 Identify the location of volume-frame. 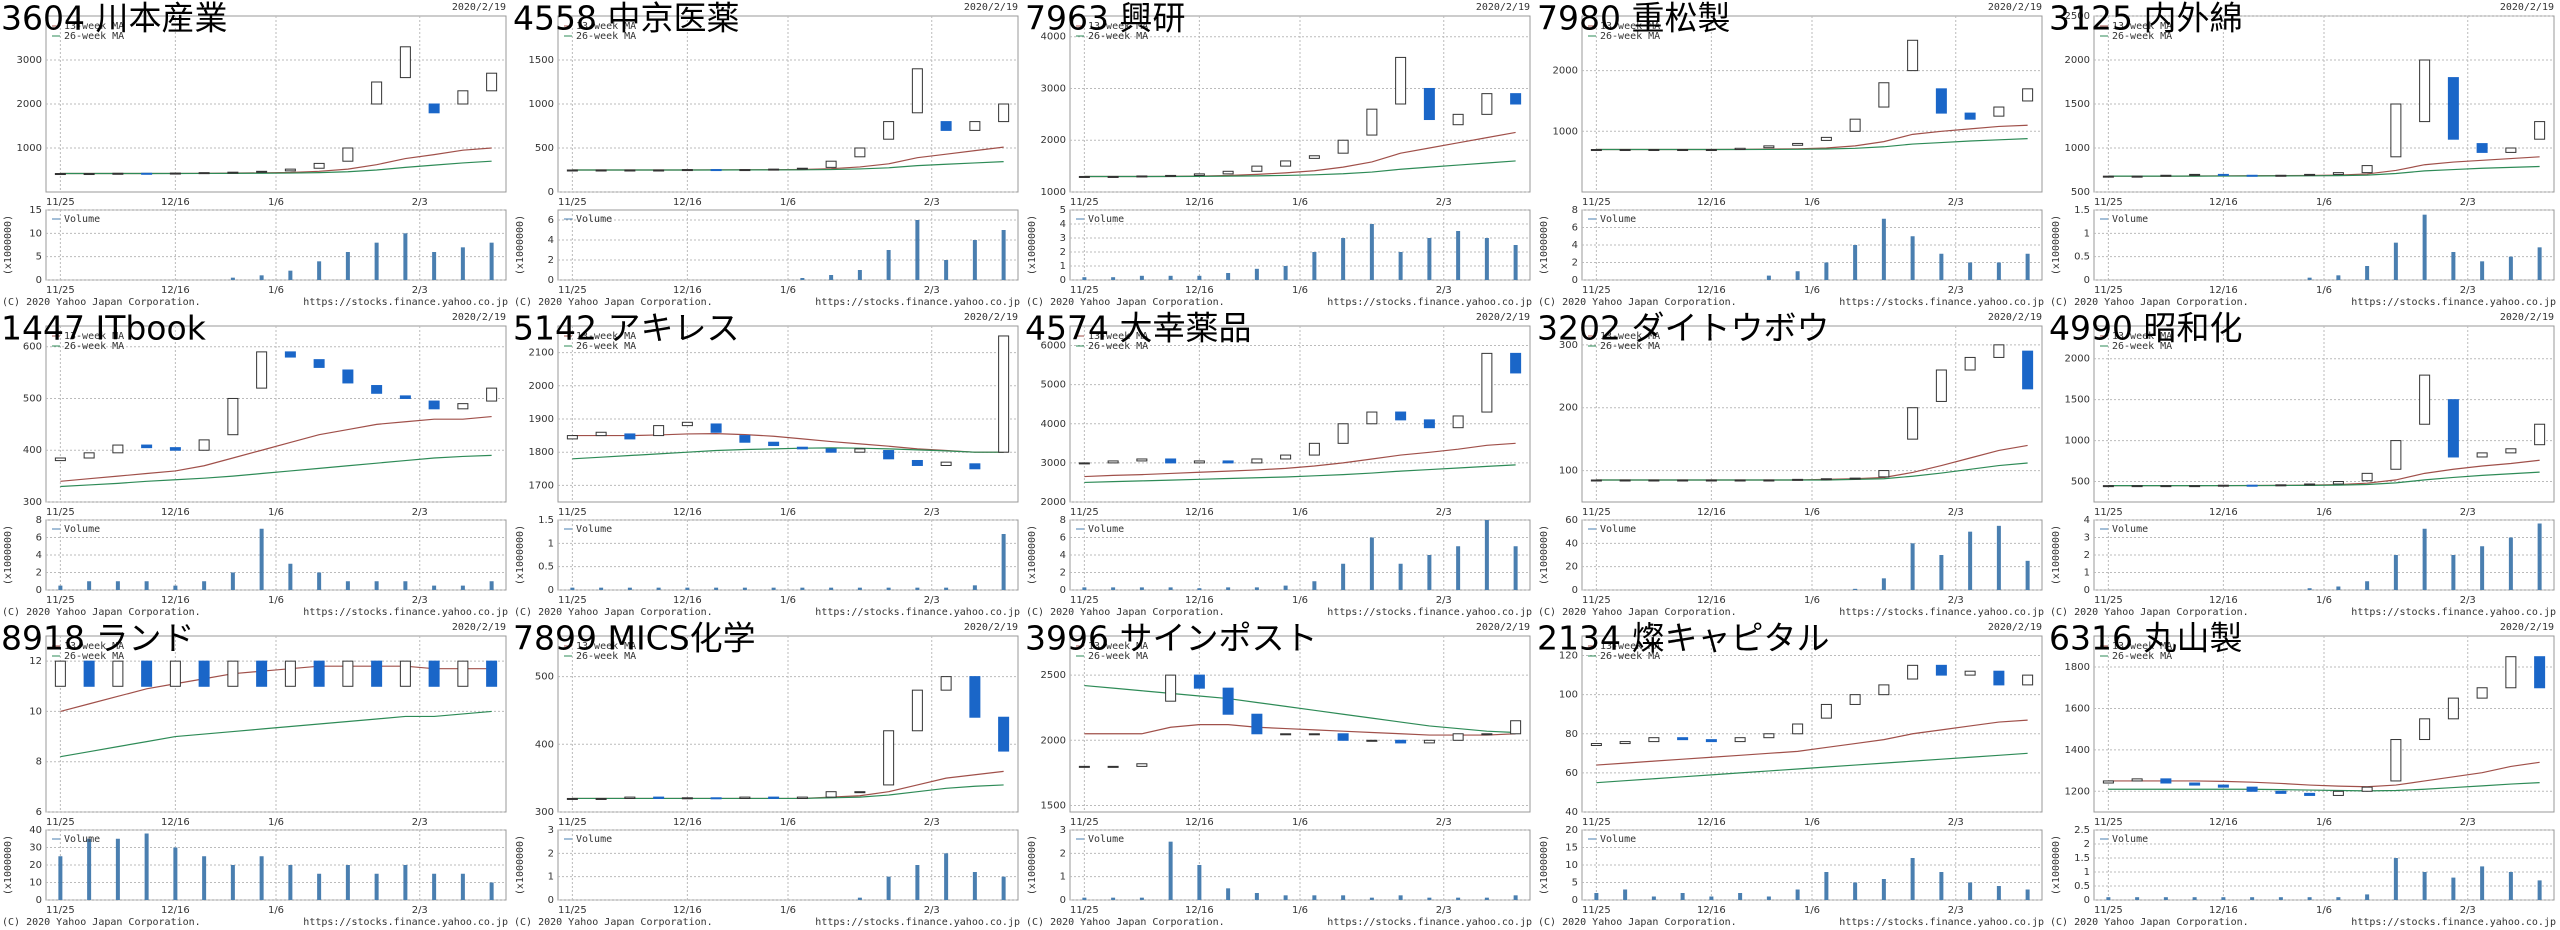
(1300, 865).